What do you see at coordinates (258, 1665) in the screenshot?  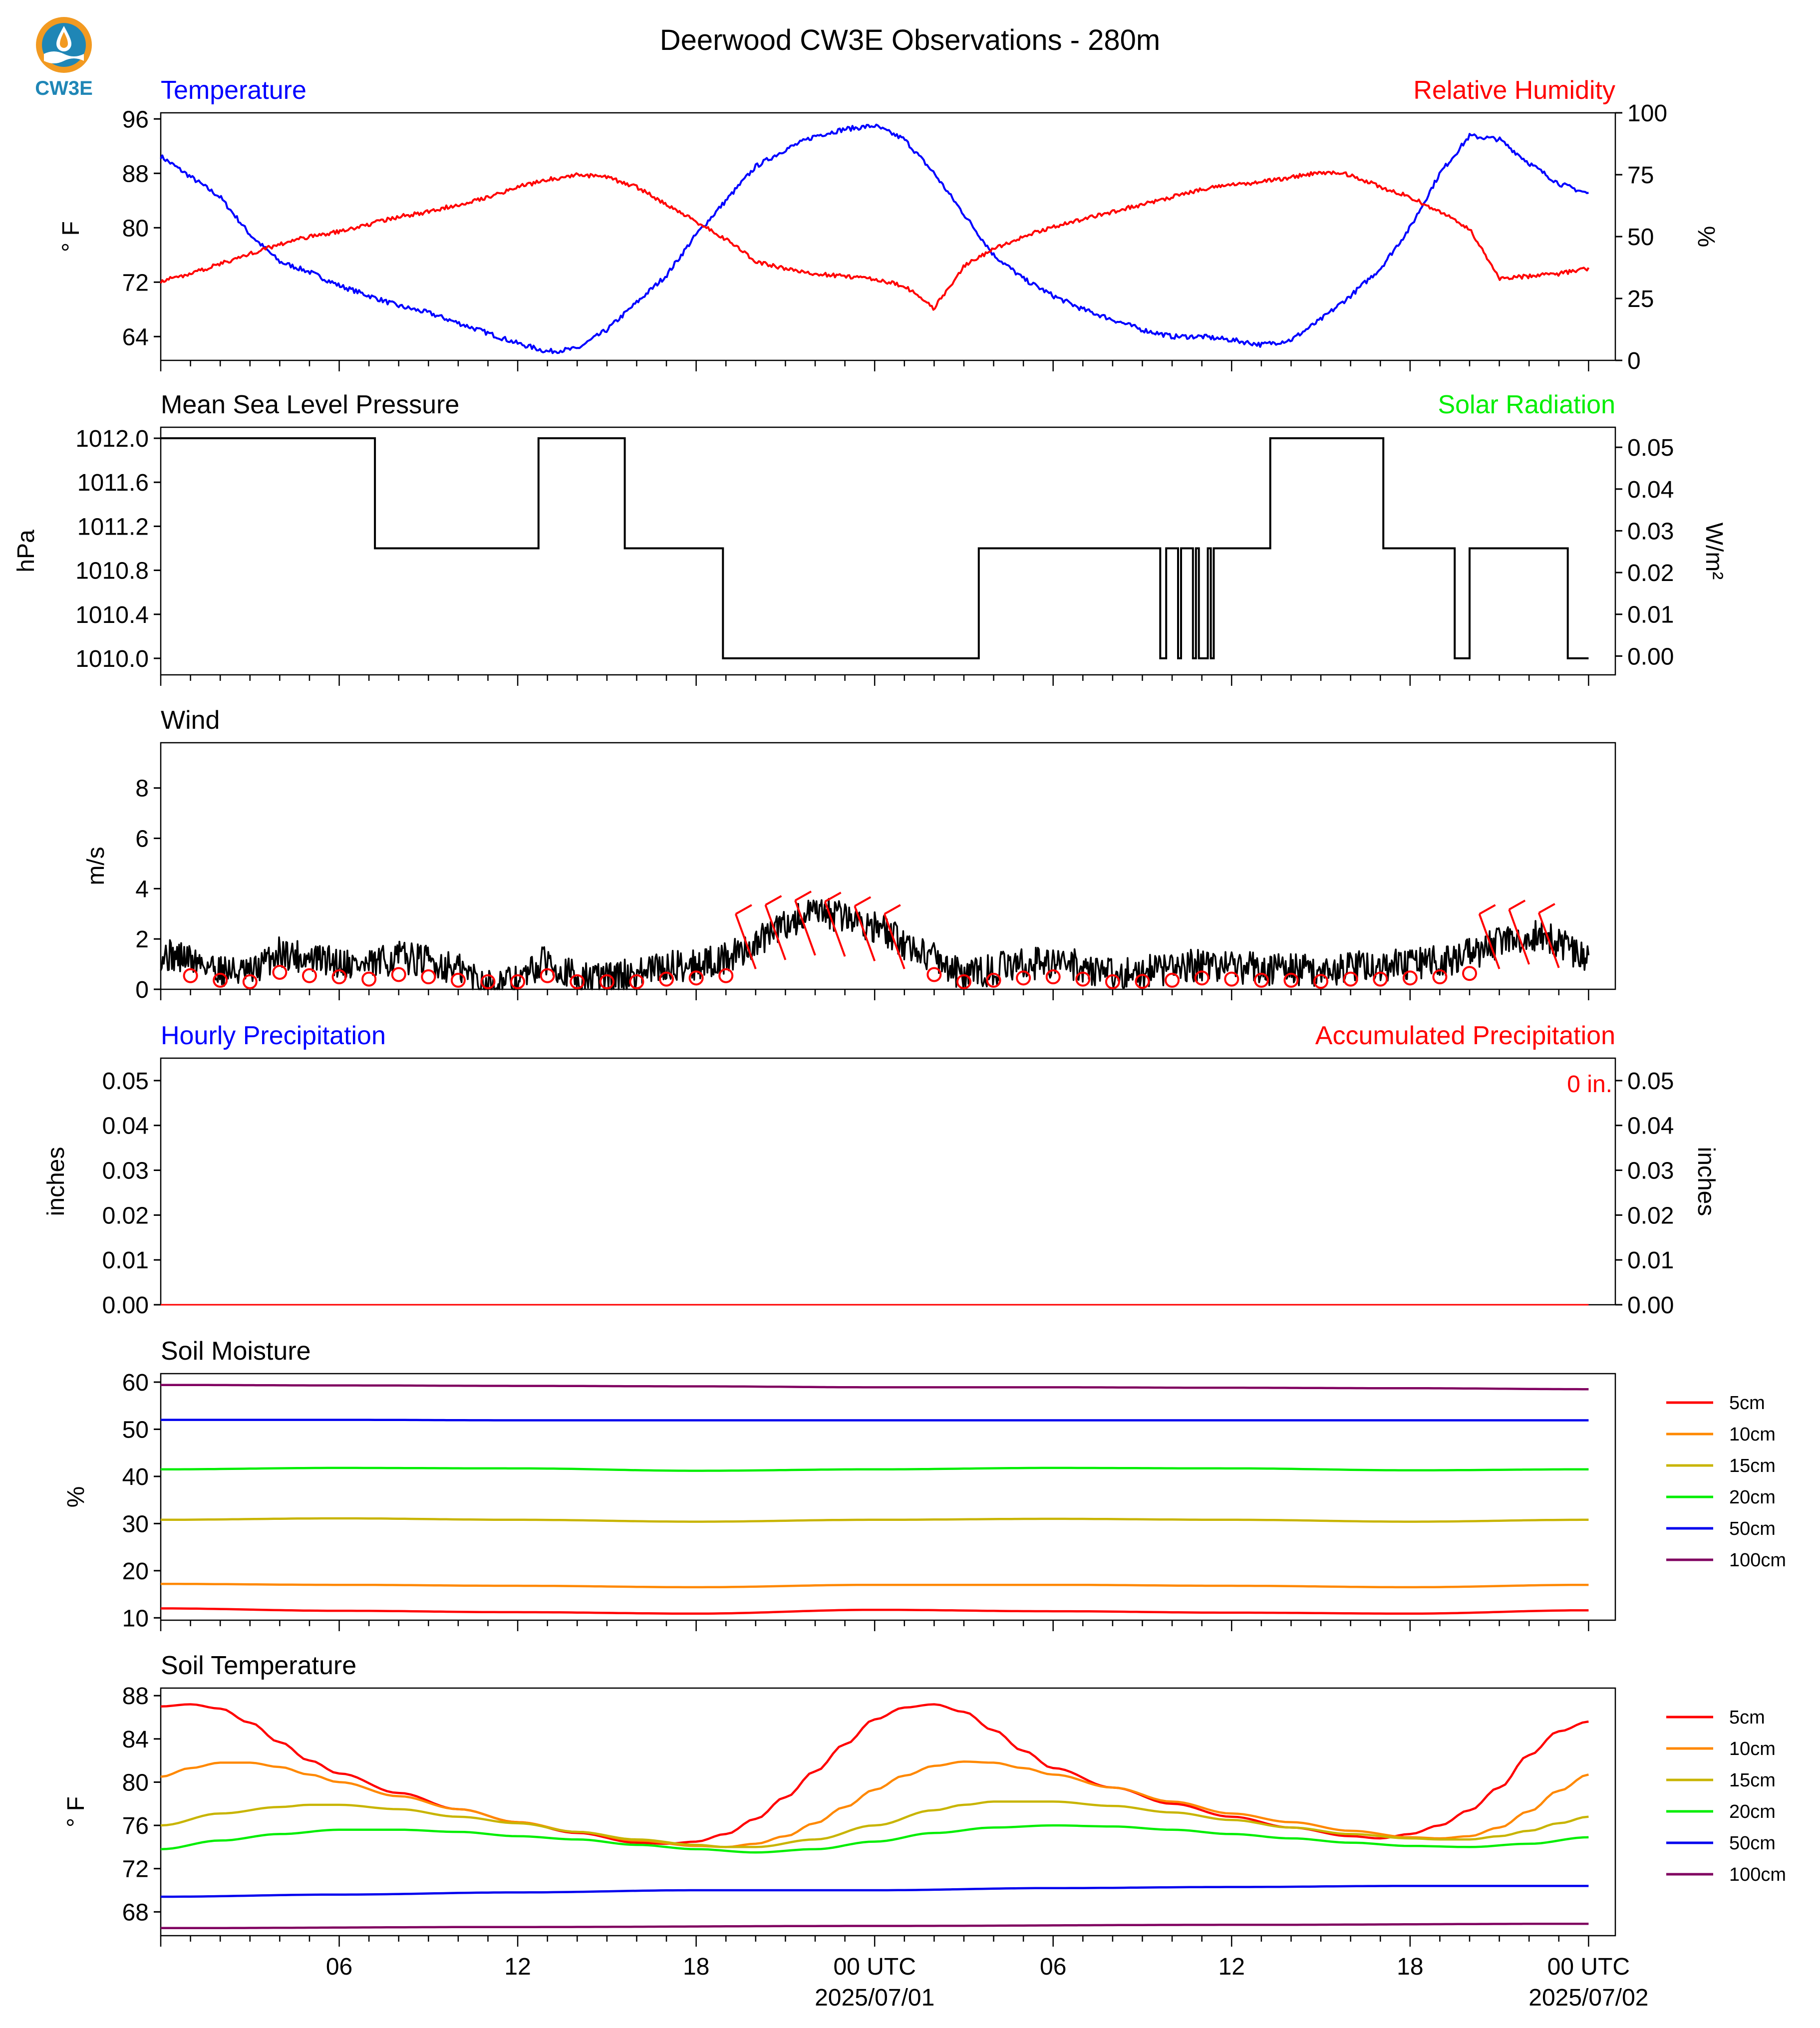 I see `soil-temperature-panel-title: Soil Temperature` at bounding box center [258, 1665].